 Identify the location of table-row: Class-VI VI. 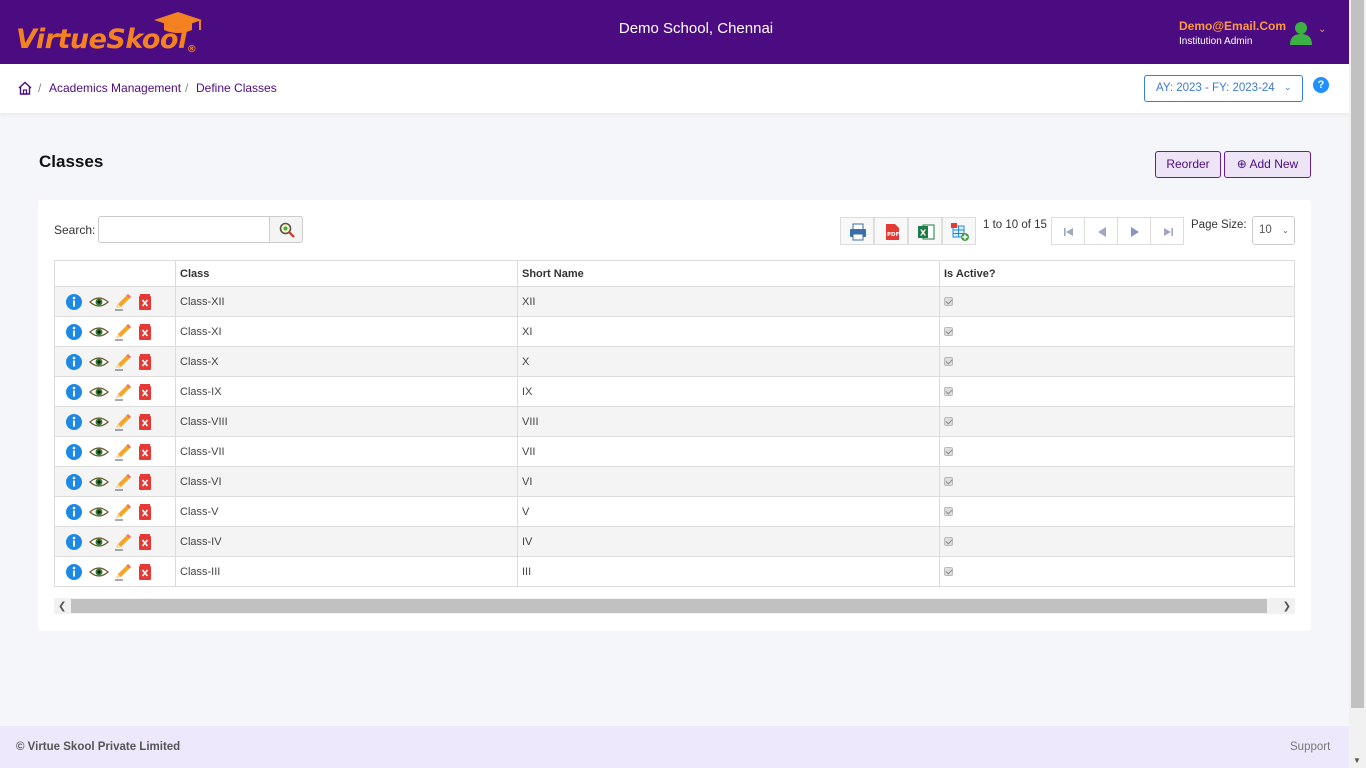
(674, 481).